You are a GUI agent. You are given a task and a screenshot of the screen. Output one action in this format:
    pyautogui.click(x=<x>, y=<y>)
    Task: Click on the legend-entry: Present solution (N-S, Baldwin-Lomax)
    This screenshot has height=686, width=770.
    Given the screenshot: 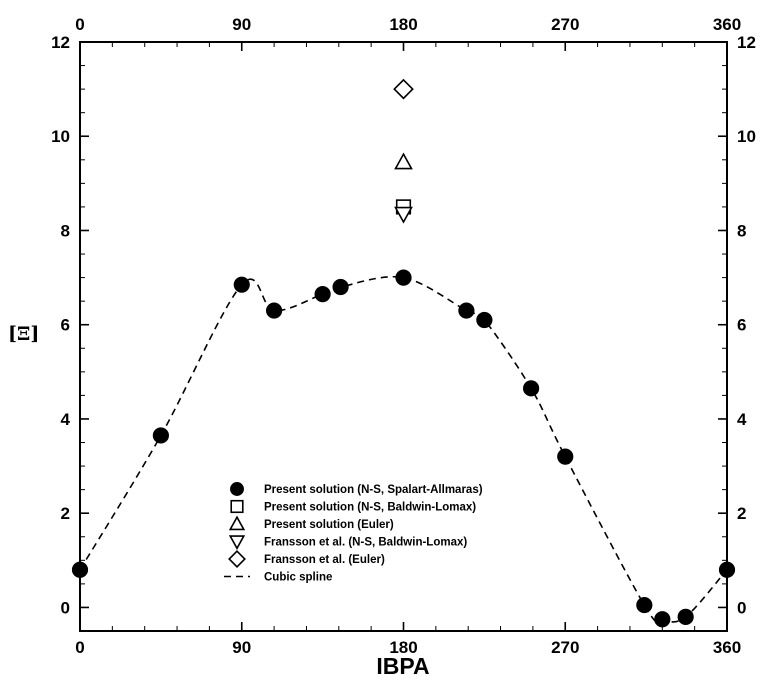 What is the action you would take?
    pyautogui.click(x=353, y=506)
    